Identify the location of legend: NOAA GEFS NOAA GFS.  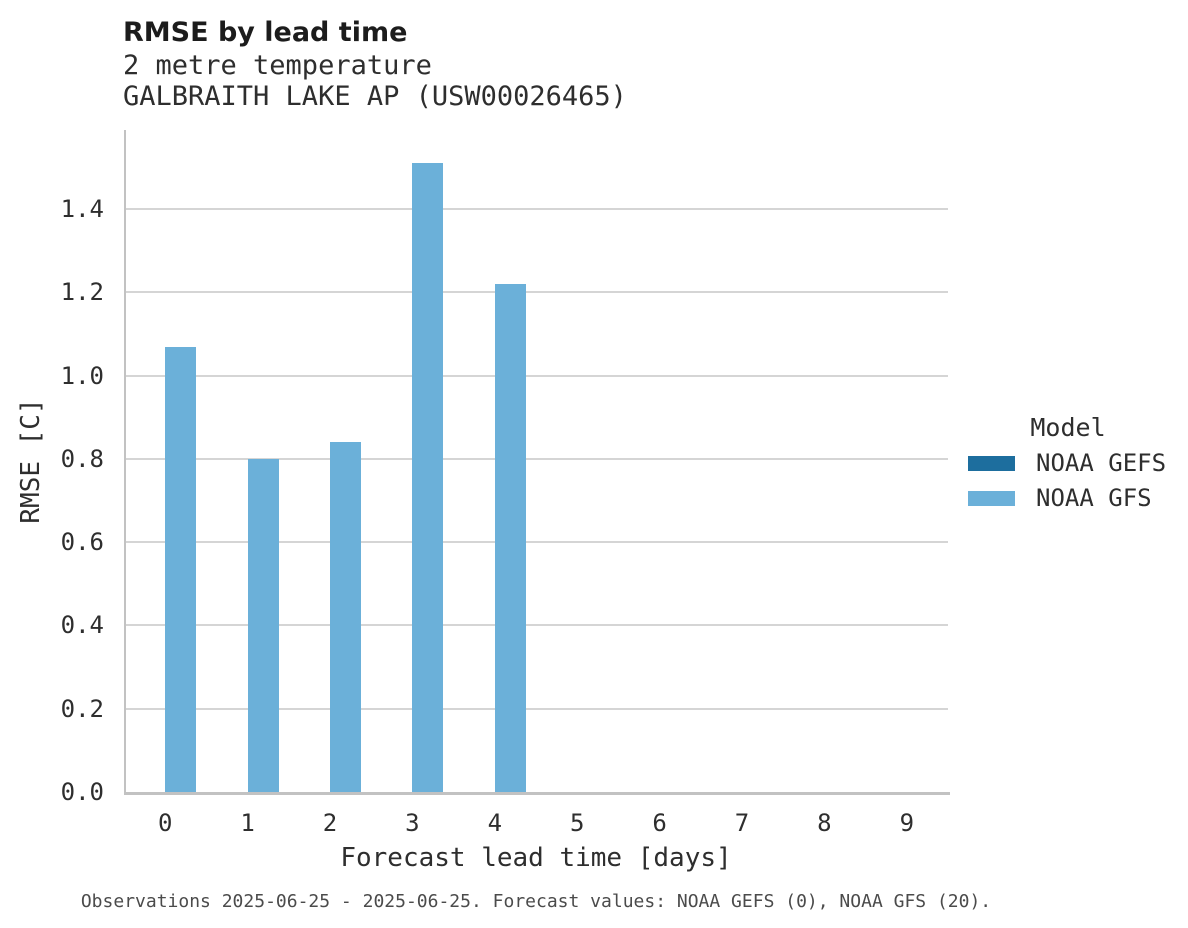
(1067, 483).